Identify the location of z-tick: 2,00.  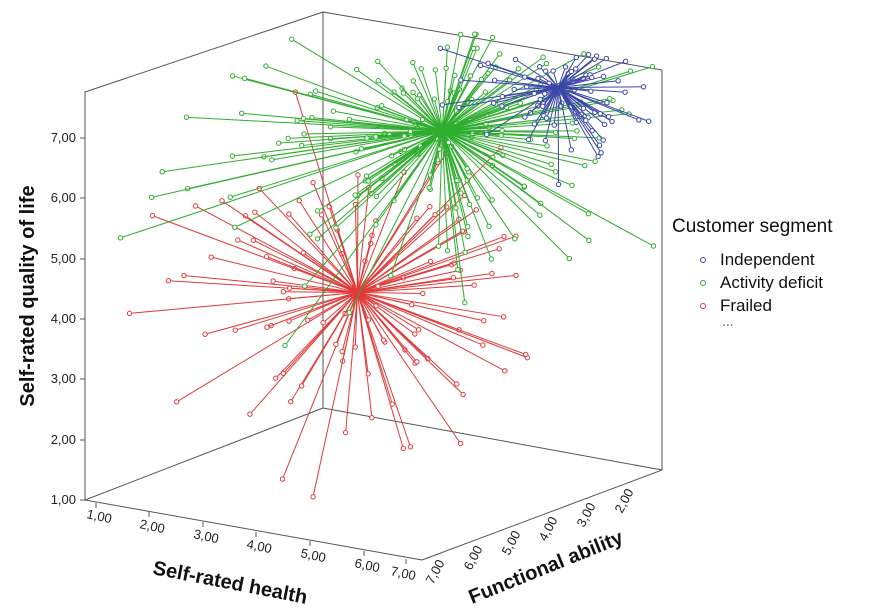
(623, 500).